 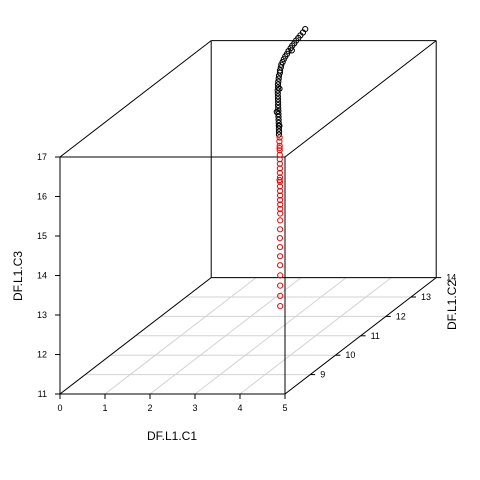 I want to click on x-axis-ticks: 0 1 2 3 4 5, so click(x=172, y=403).